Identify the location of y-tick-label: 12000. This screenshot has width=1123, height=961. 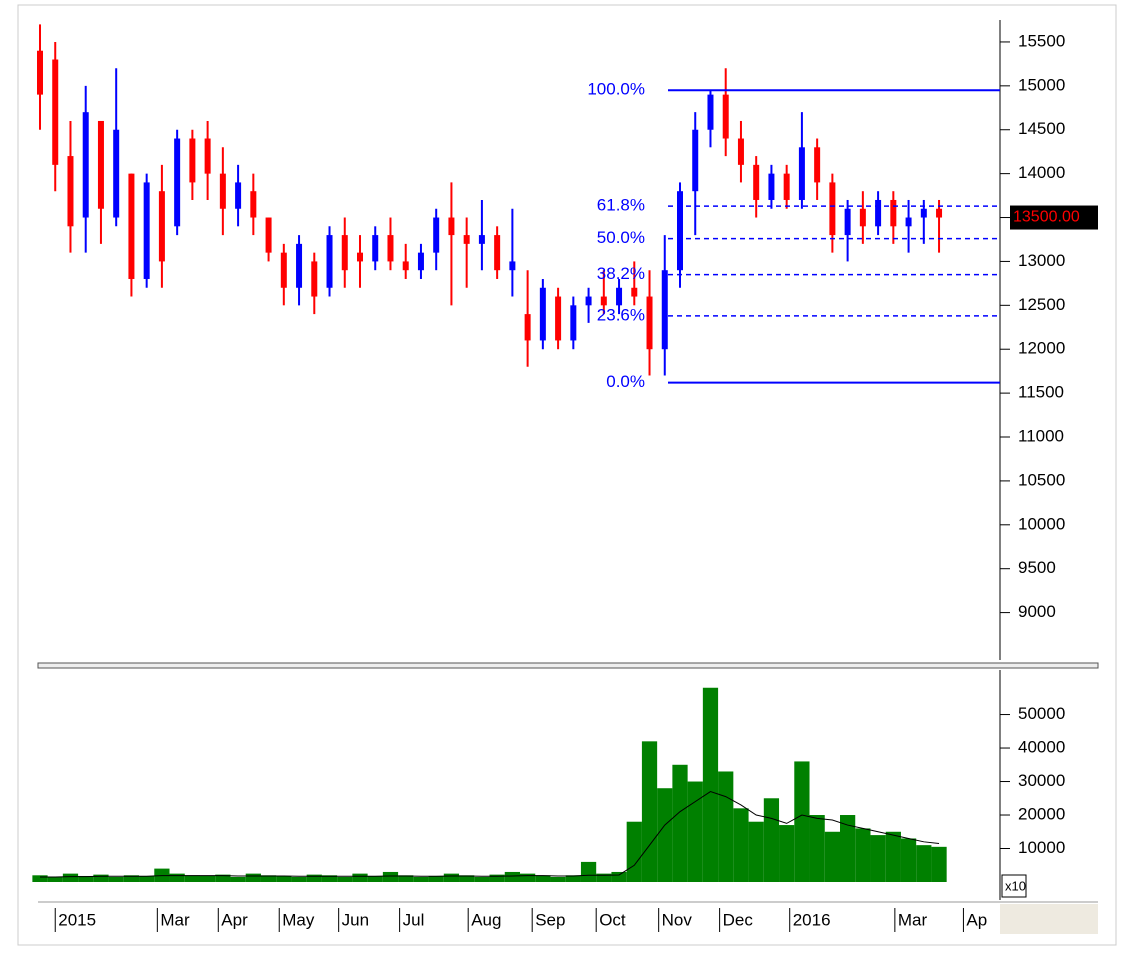
(1041, 348).